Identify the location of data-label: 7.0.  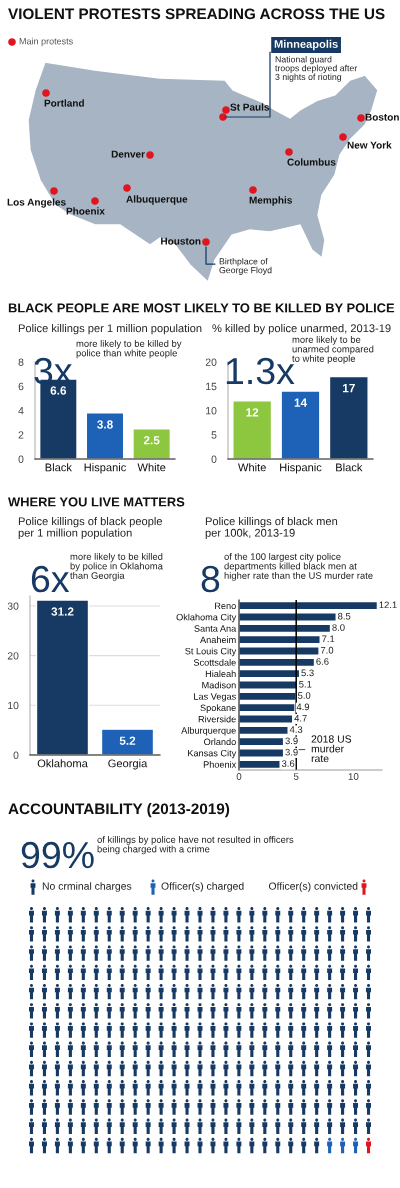
(327, 650).